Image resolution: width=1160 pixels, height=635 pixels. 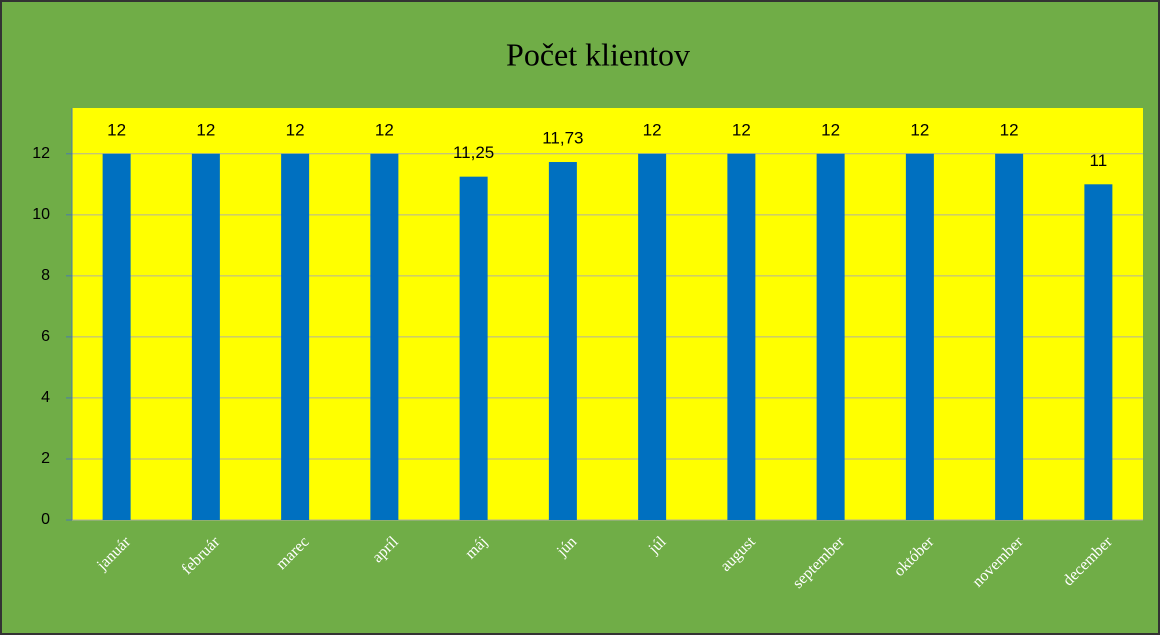 What do you see at coordinates (598, 54) in the screenshot?
I see `chart-title: Počet klientov` at bounding box center [598, 54].